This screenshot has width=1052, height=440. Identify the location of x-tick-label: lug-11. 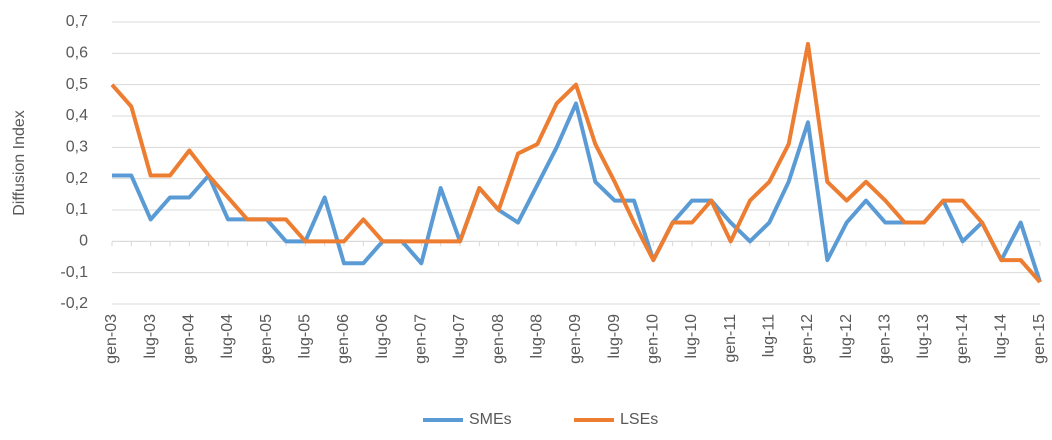
(769, 335).